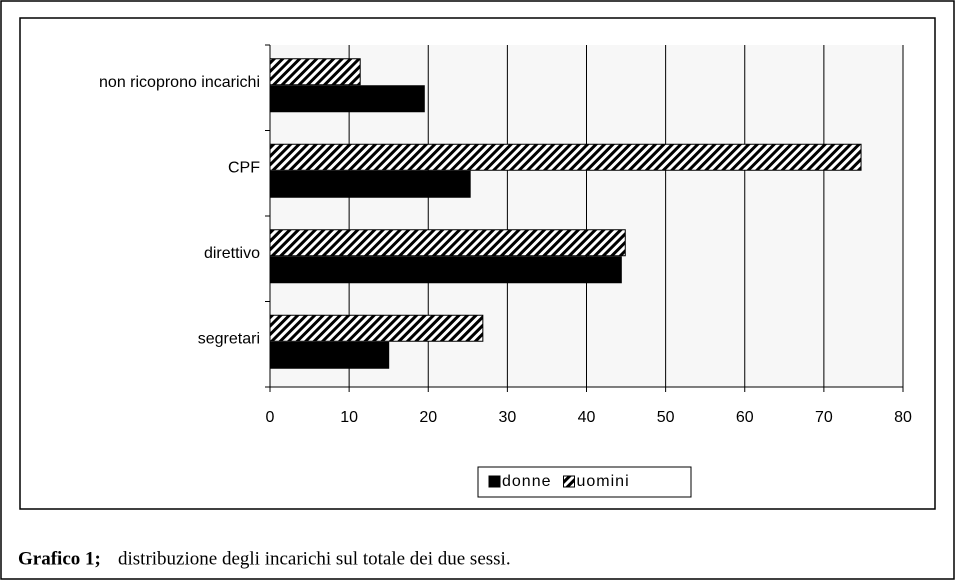  Describe the element at coordinates (229, 338) in the screenshot. I see `y-tick-label: segretari` at that location.